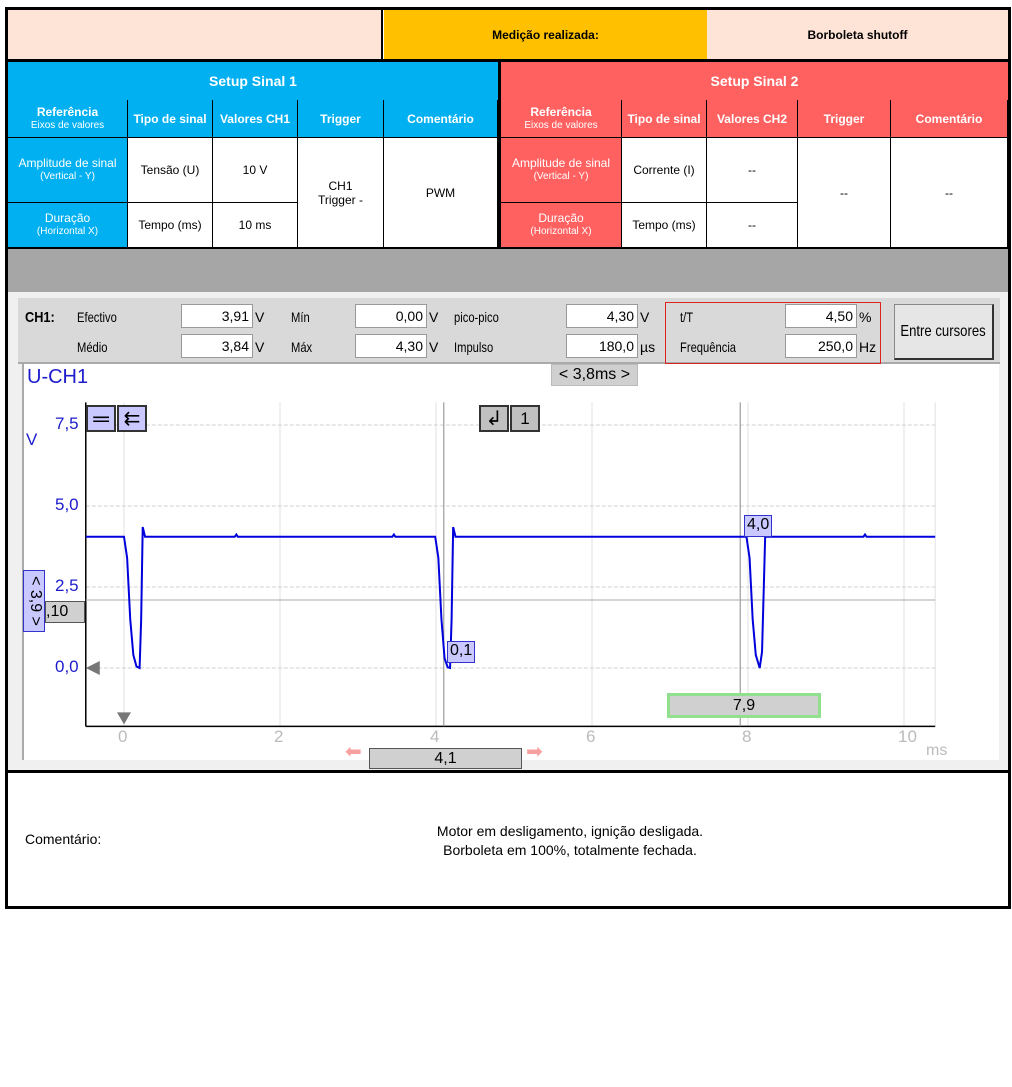 This screenshot has width=1012, height=1087. I want to click on signal-type-cell: Corrente (I), so click(664, 170).